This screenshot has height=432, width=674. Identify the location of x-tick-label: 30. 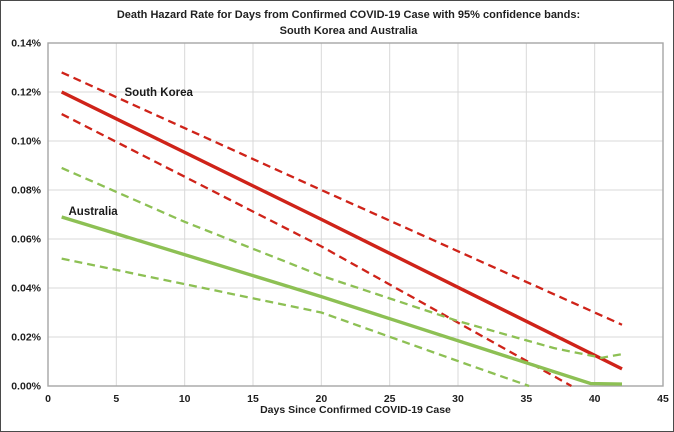
(458, 399).